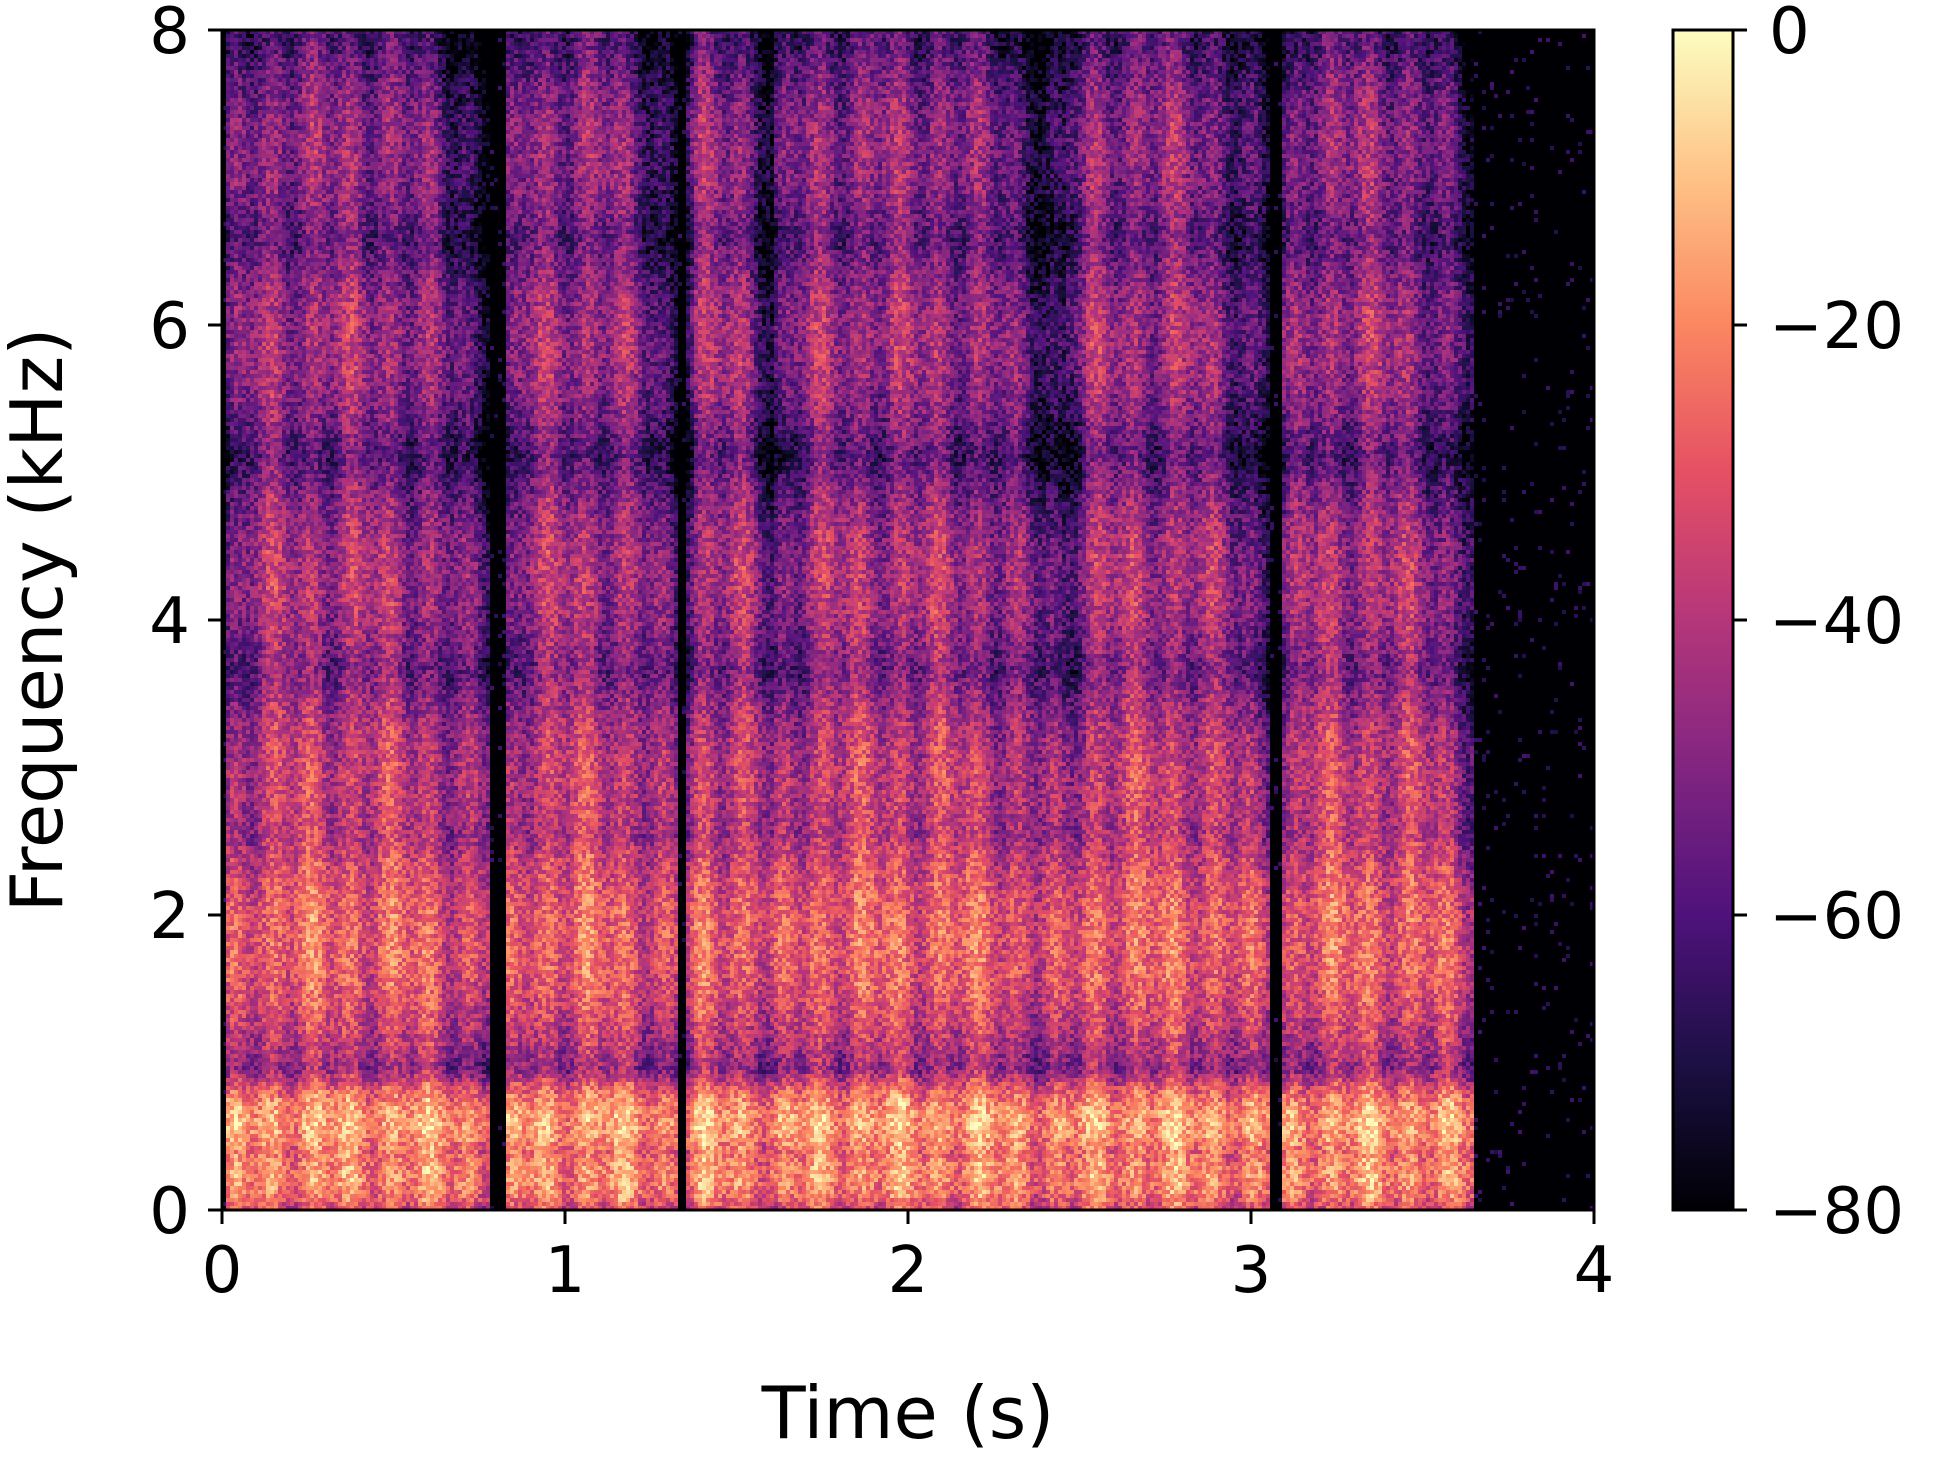 This screenshot has height=1458, width=1954. Describe the element at coordinates (169, 34) in the screenshot. I see `y-tick-label: 8` at that location.